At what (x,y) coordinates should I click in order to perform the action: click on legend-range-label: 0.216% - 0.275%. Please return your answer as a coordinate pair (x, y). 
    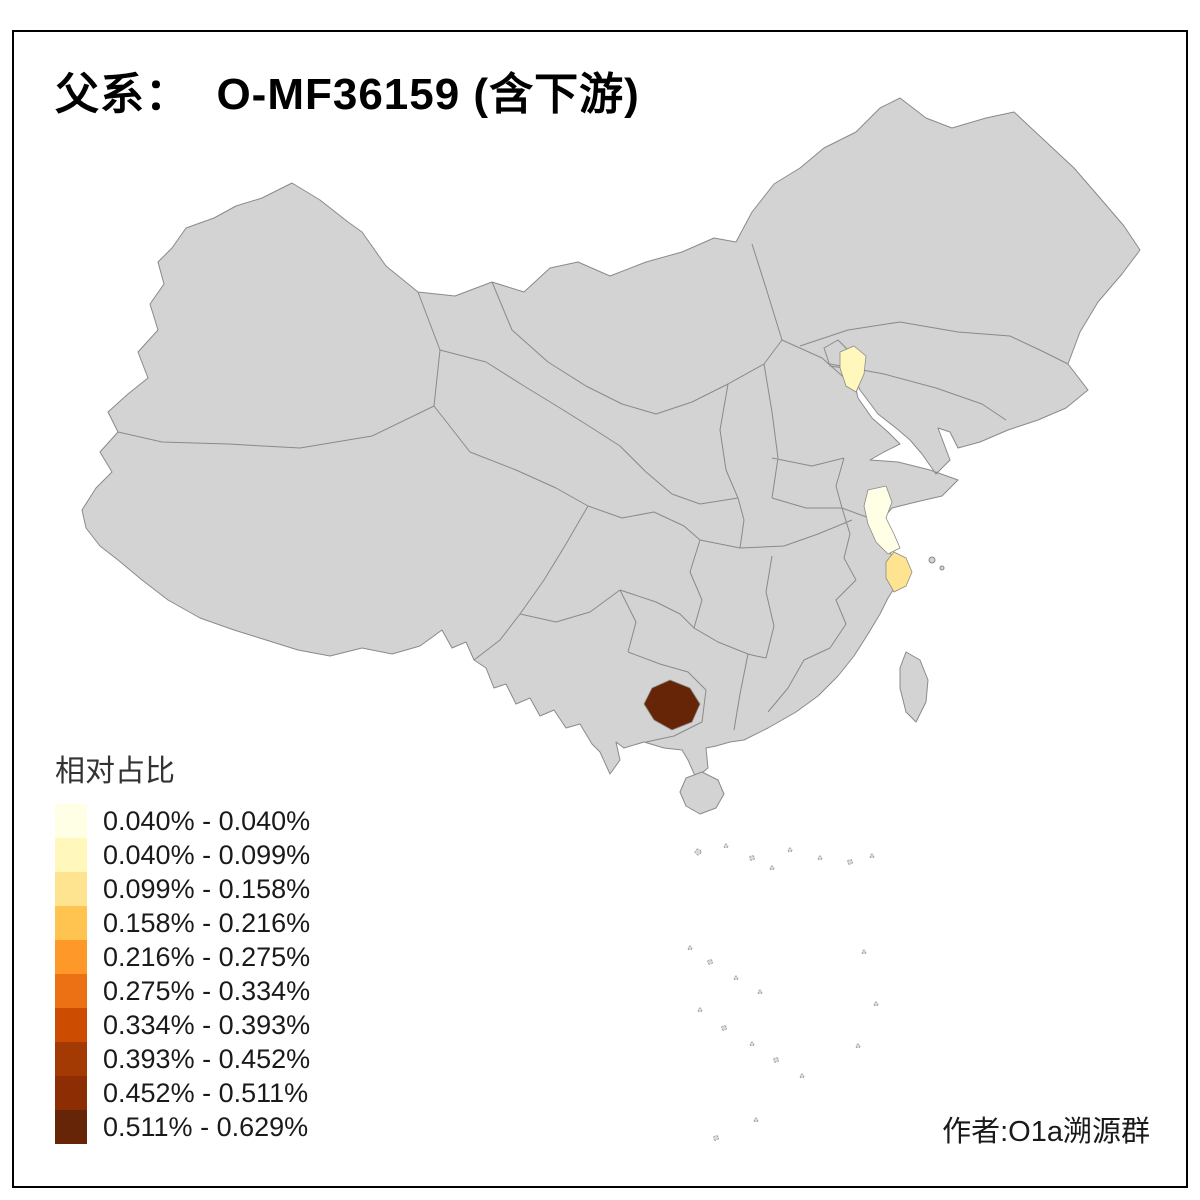
    Looking at the image, I should click on (207, 957).